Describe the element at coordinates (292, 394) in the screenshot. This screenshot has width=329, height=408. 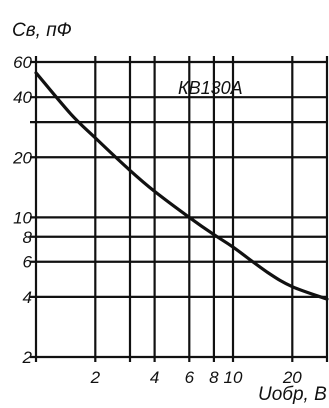
I see `x-axis-title: Uобр, В` at that location.